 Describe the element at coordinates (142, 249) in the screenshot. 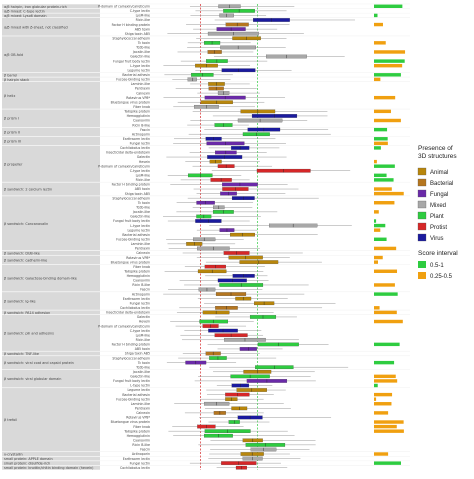

I see `row-label: Pentraxin` at that location.